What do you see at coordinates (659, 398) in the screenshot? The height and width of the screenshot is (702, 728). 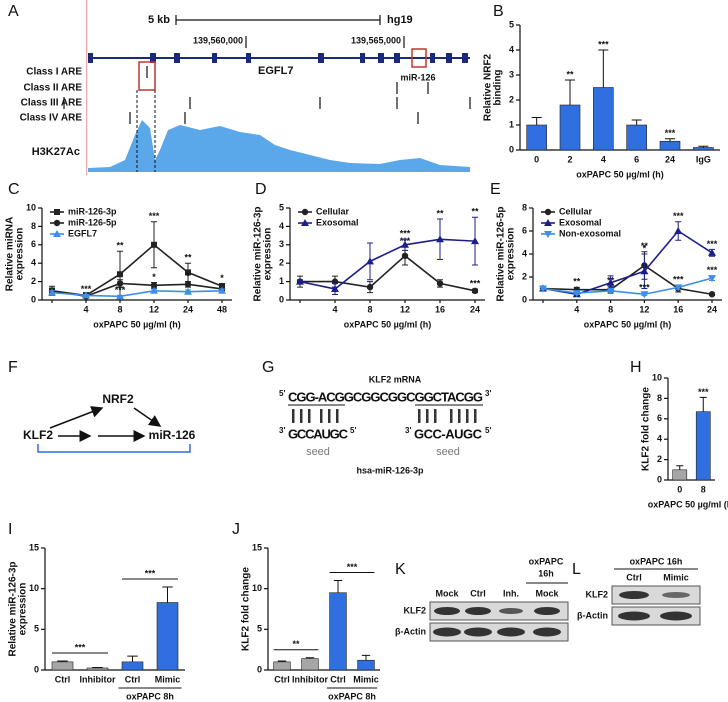 I see `y-tick-label: 8` at bounding box center [659, 398].